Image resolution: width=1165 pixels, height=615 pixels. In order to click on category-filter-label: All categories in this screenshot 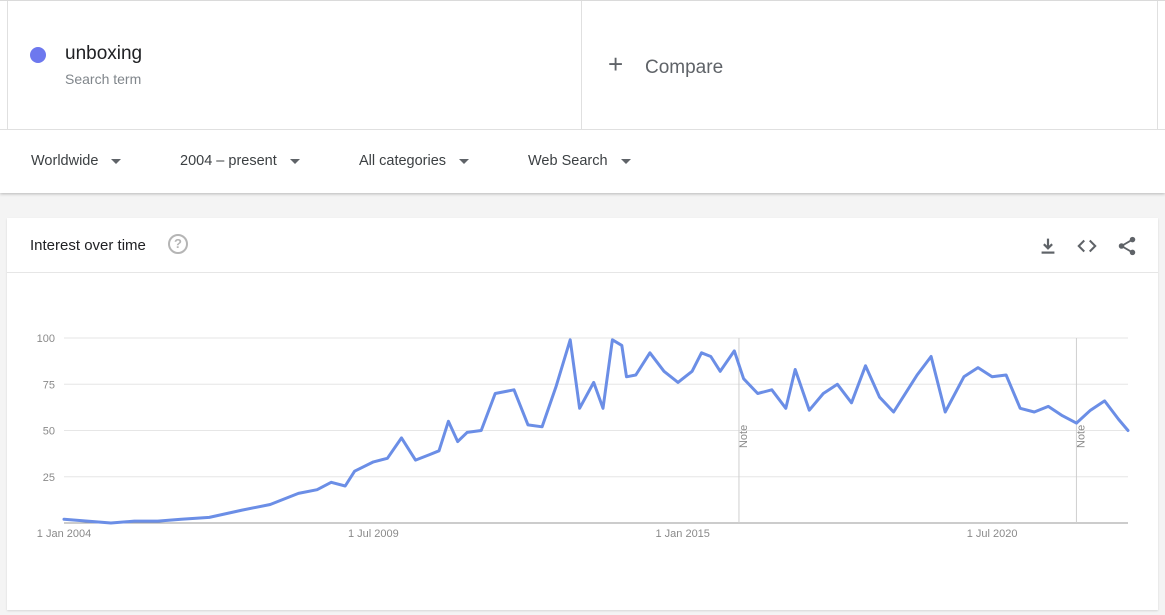, I will do `click(403, 161)`.